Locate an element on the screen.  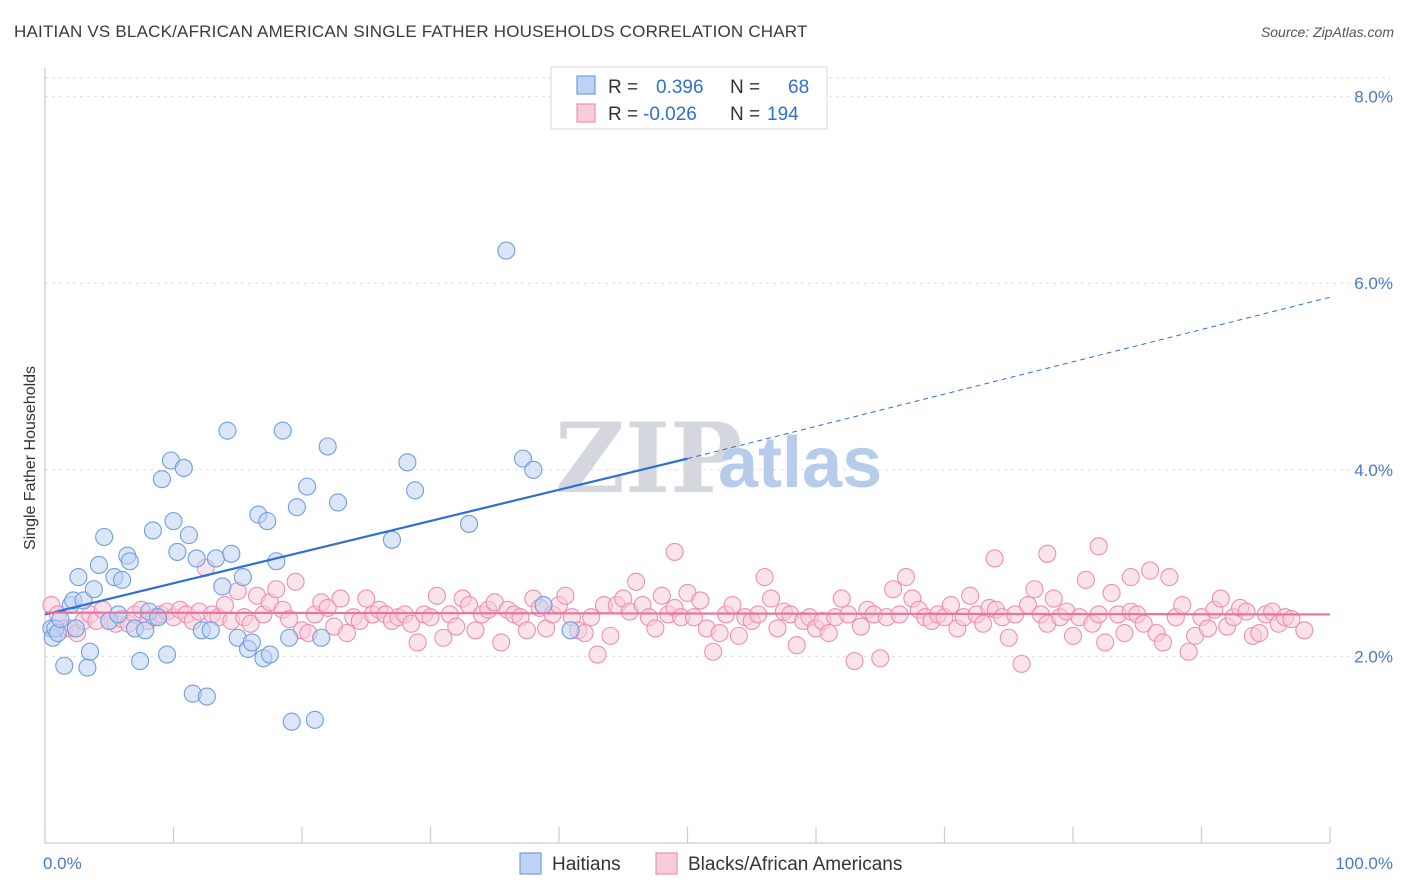
trend-line-blacks is located at coordinates (687, 613).